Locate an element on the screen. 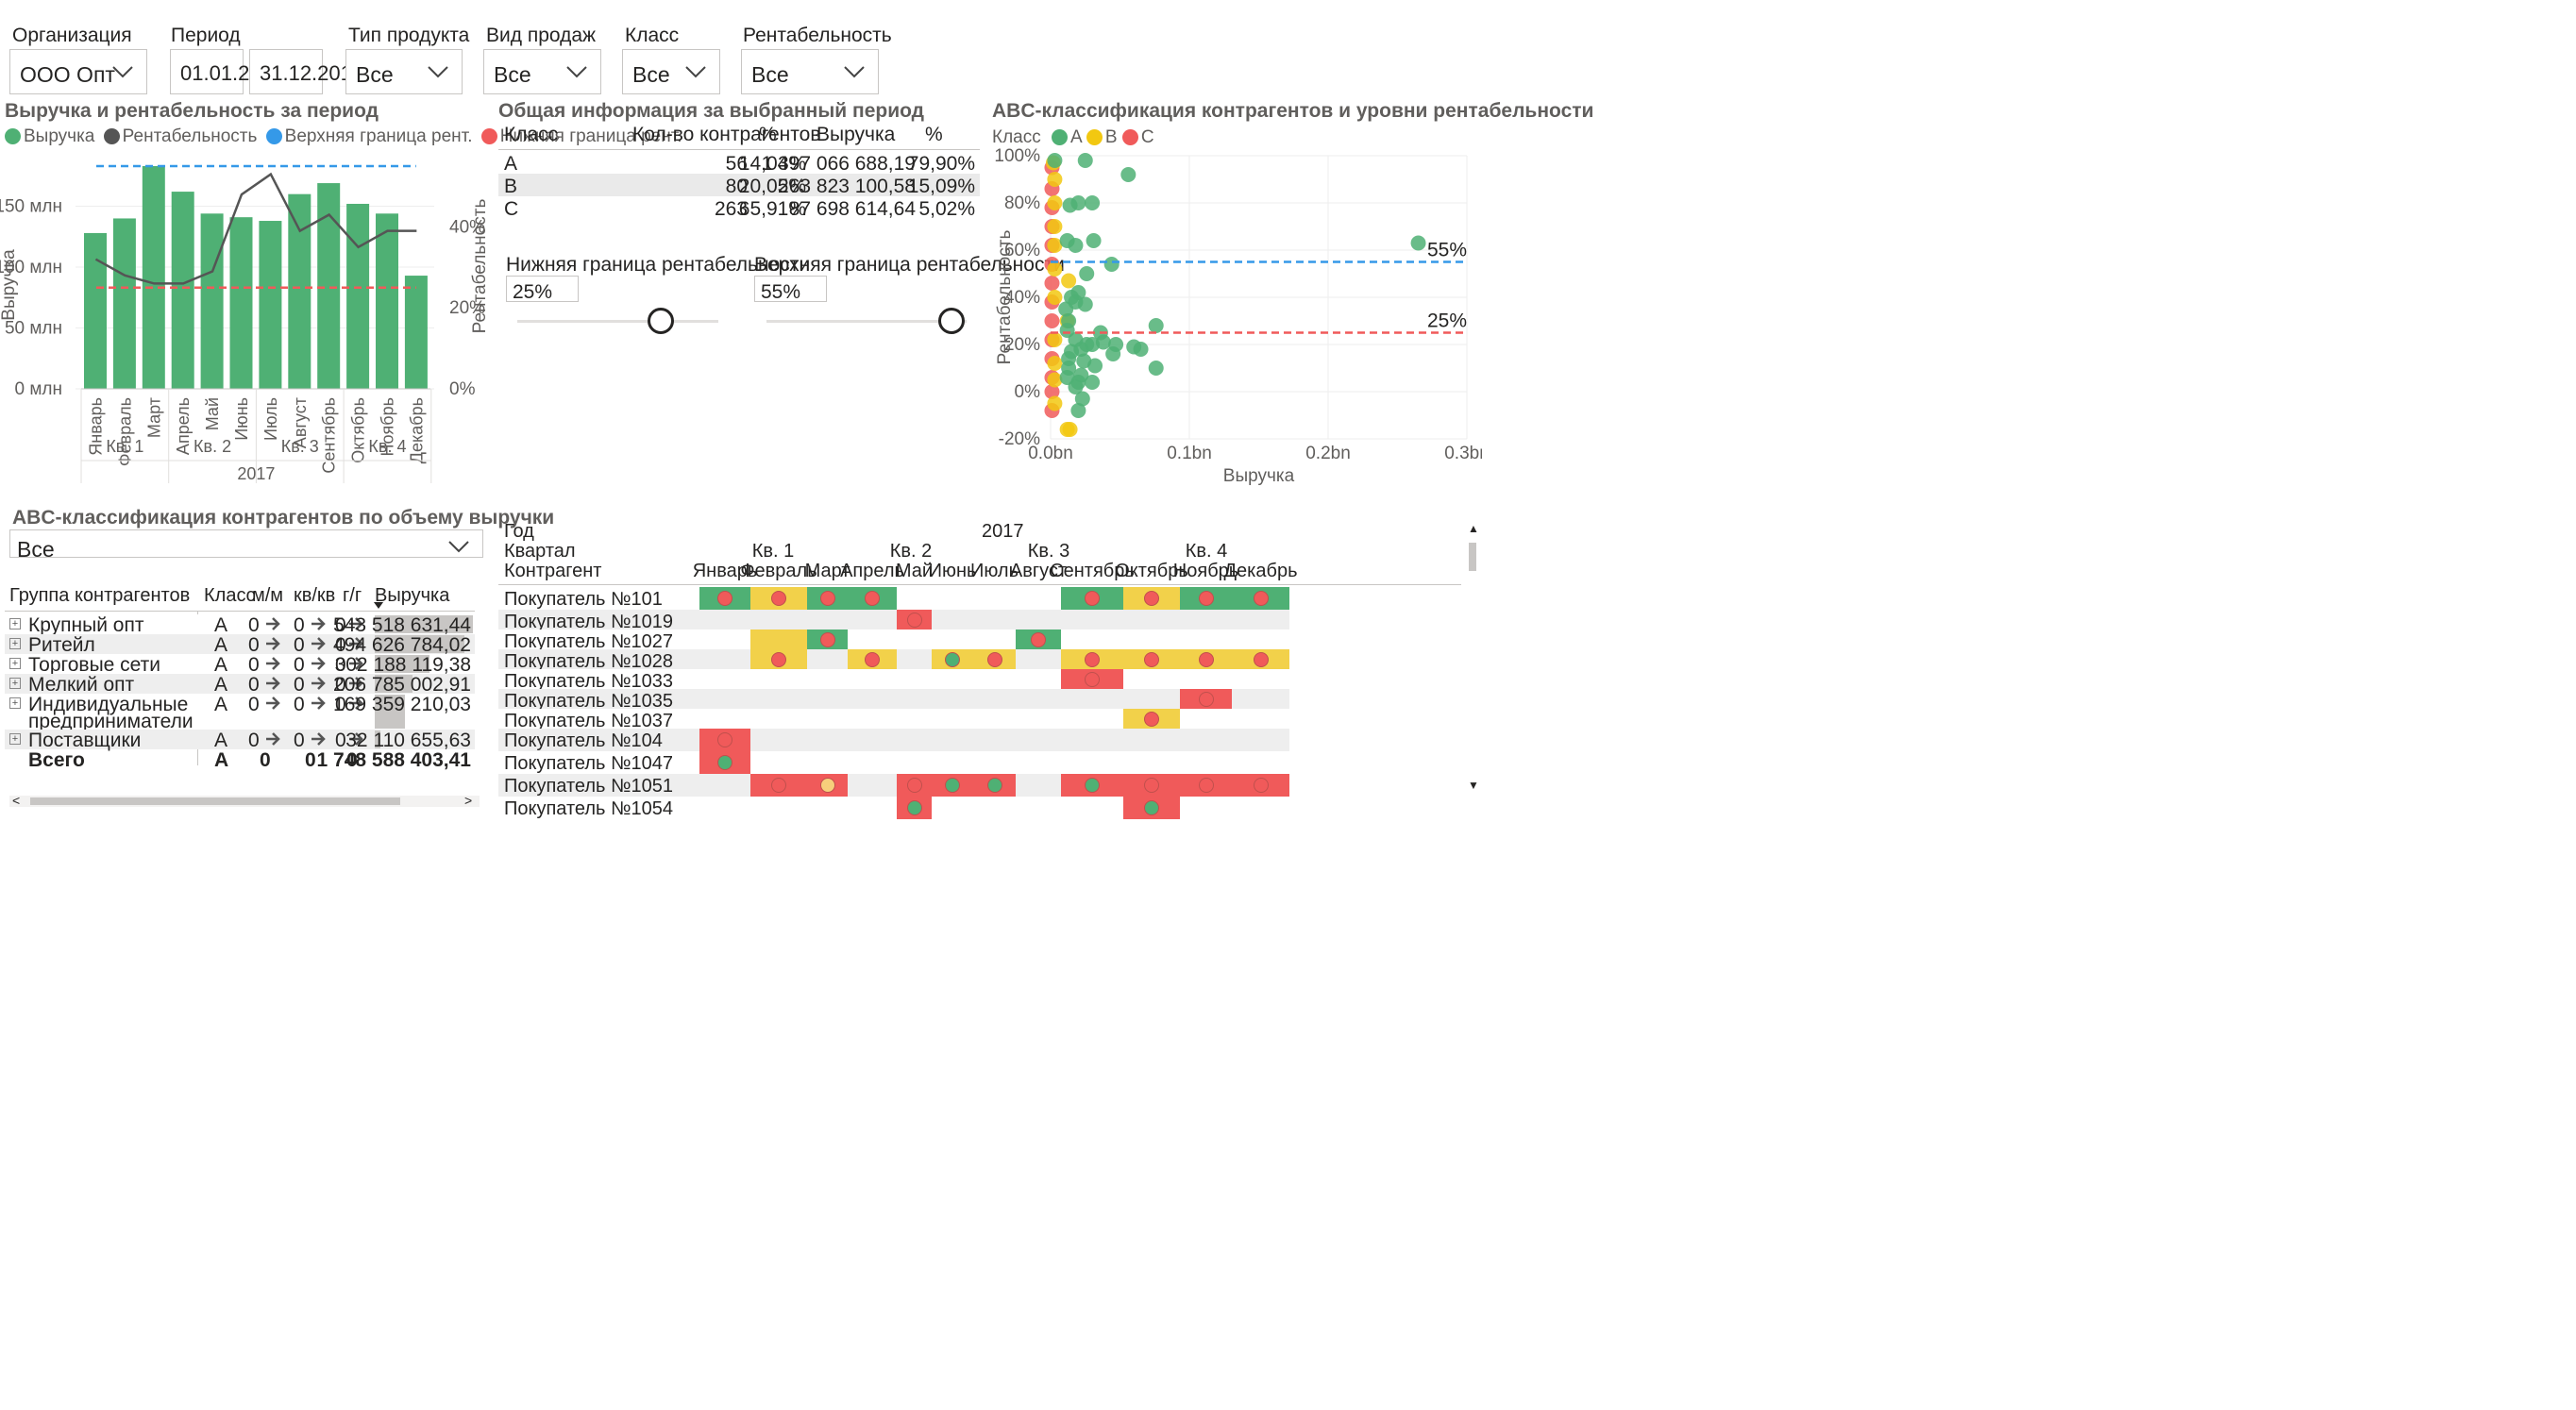 The width and height of the screenshot is (2576, 1410). lower-bound-input: 25% is located at coordinates (542, 290).